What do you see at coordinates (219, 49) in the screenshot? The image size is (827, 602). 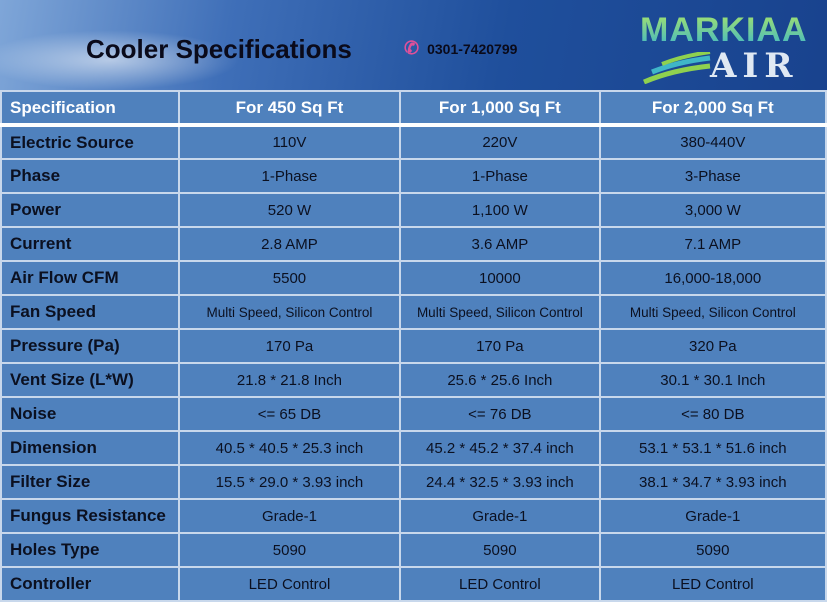 I see `page-title: Cooler Specifications` at bounding box center [219, 49].